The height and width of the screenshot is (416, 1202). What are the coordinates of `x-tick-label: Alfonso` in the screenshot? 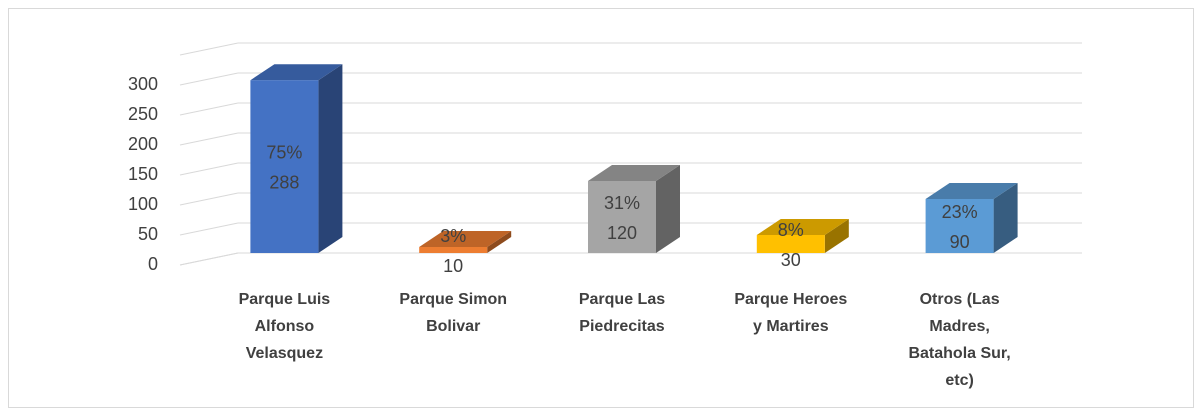 It's located at (285, 326).